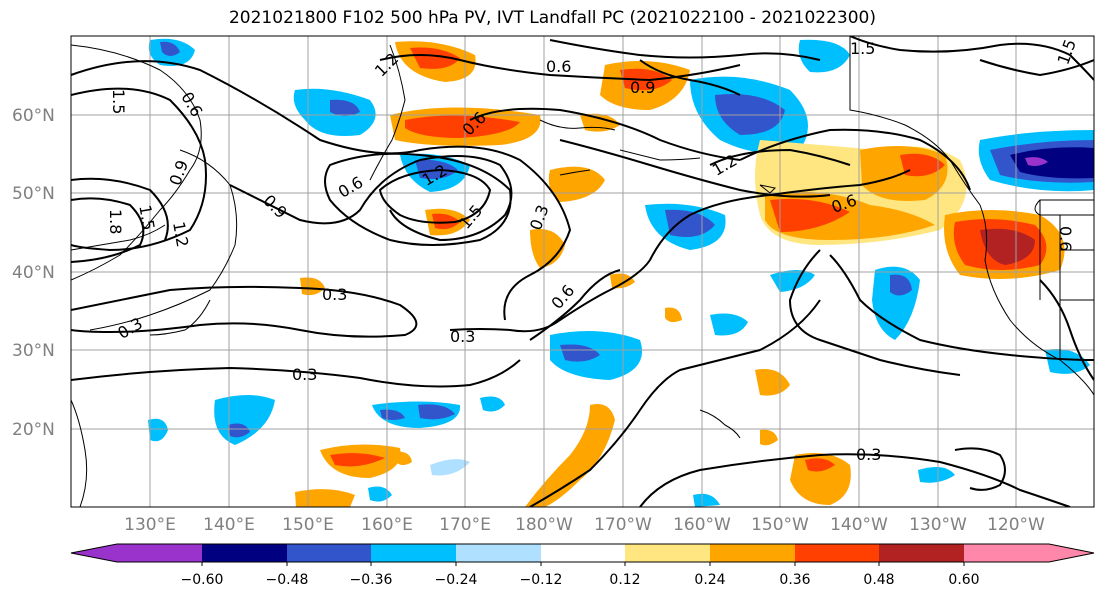 The image size is (1105, 601). Describe the element at coordinates (544, 525) in the screenshot. I see `lon-label: 180°W` at that location.